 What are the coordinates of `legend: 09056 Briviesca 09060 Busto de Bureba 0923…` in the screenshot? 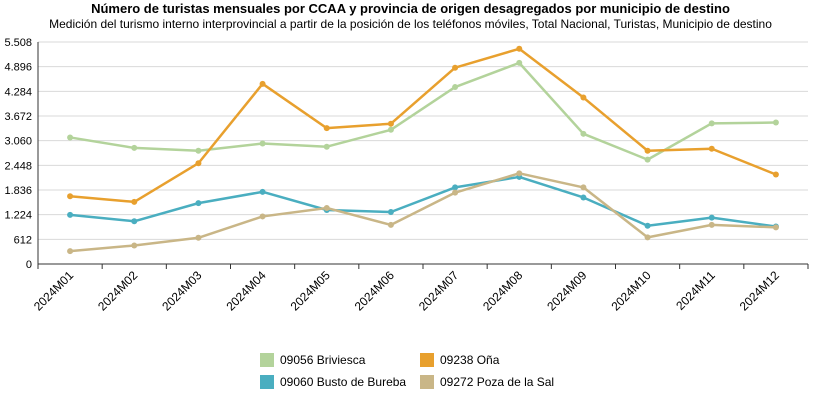 It's located at (430, 371).